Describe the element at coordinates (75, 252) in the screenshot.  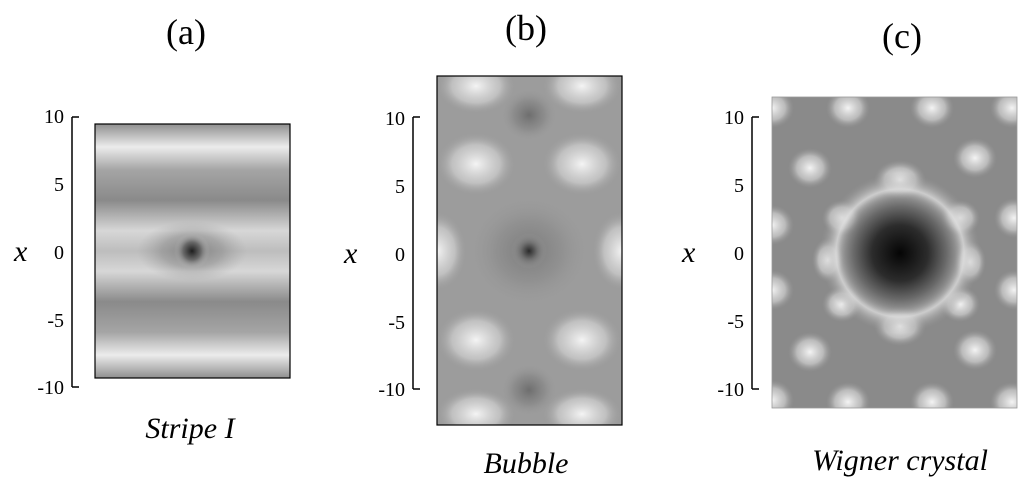
I see `panel-a-y-axis` at that location.